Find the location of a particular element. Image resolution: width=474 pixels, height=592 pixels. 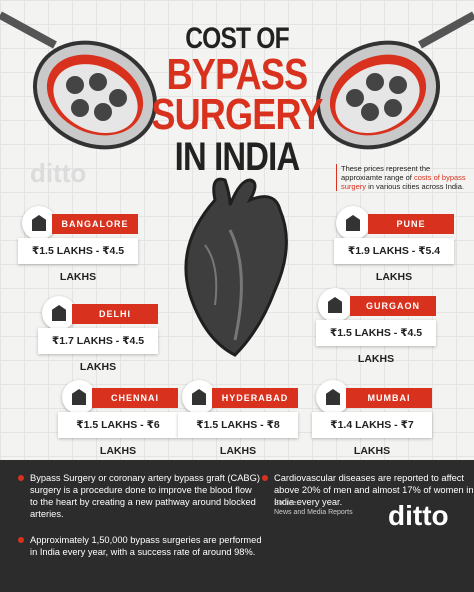

city-card: PUNE ₹1.9 LAKHS - ₹5.4 LAKHS is located at coordinates (394, 244).